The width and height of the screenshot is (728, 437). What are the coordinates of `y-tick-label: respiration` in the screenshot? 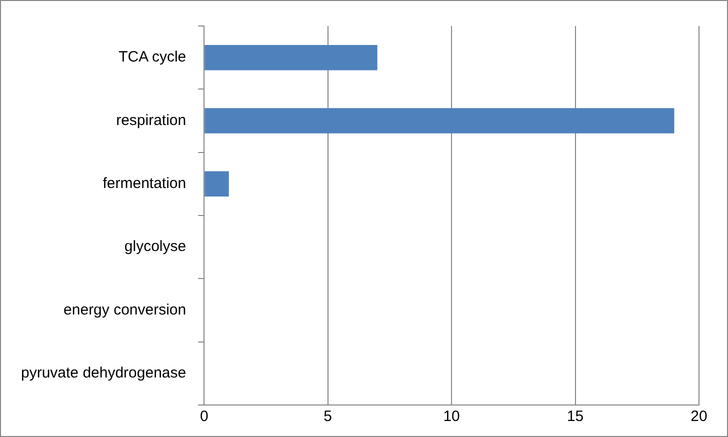 It's located at (151, 120).